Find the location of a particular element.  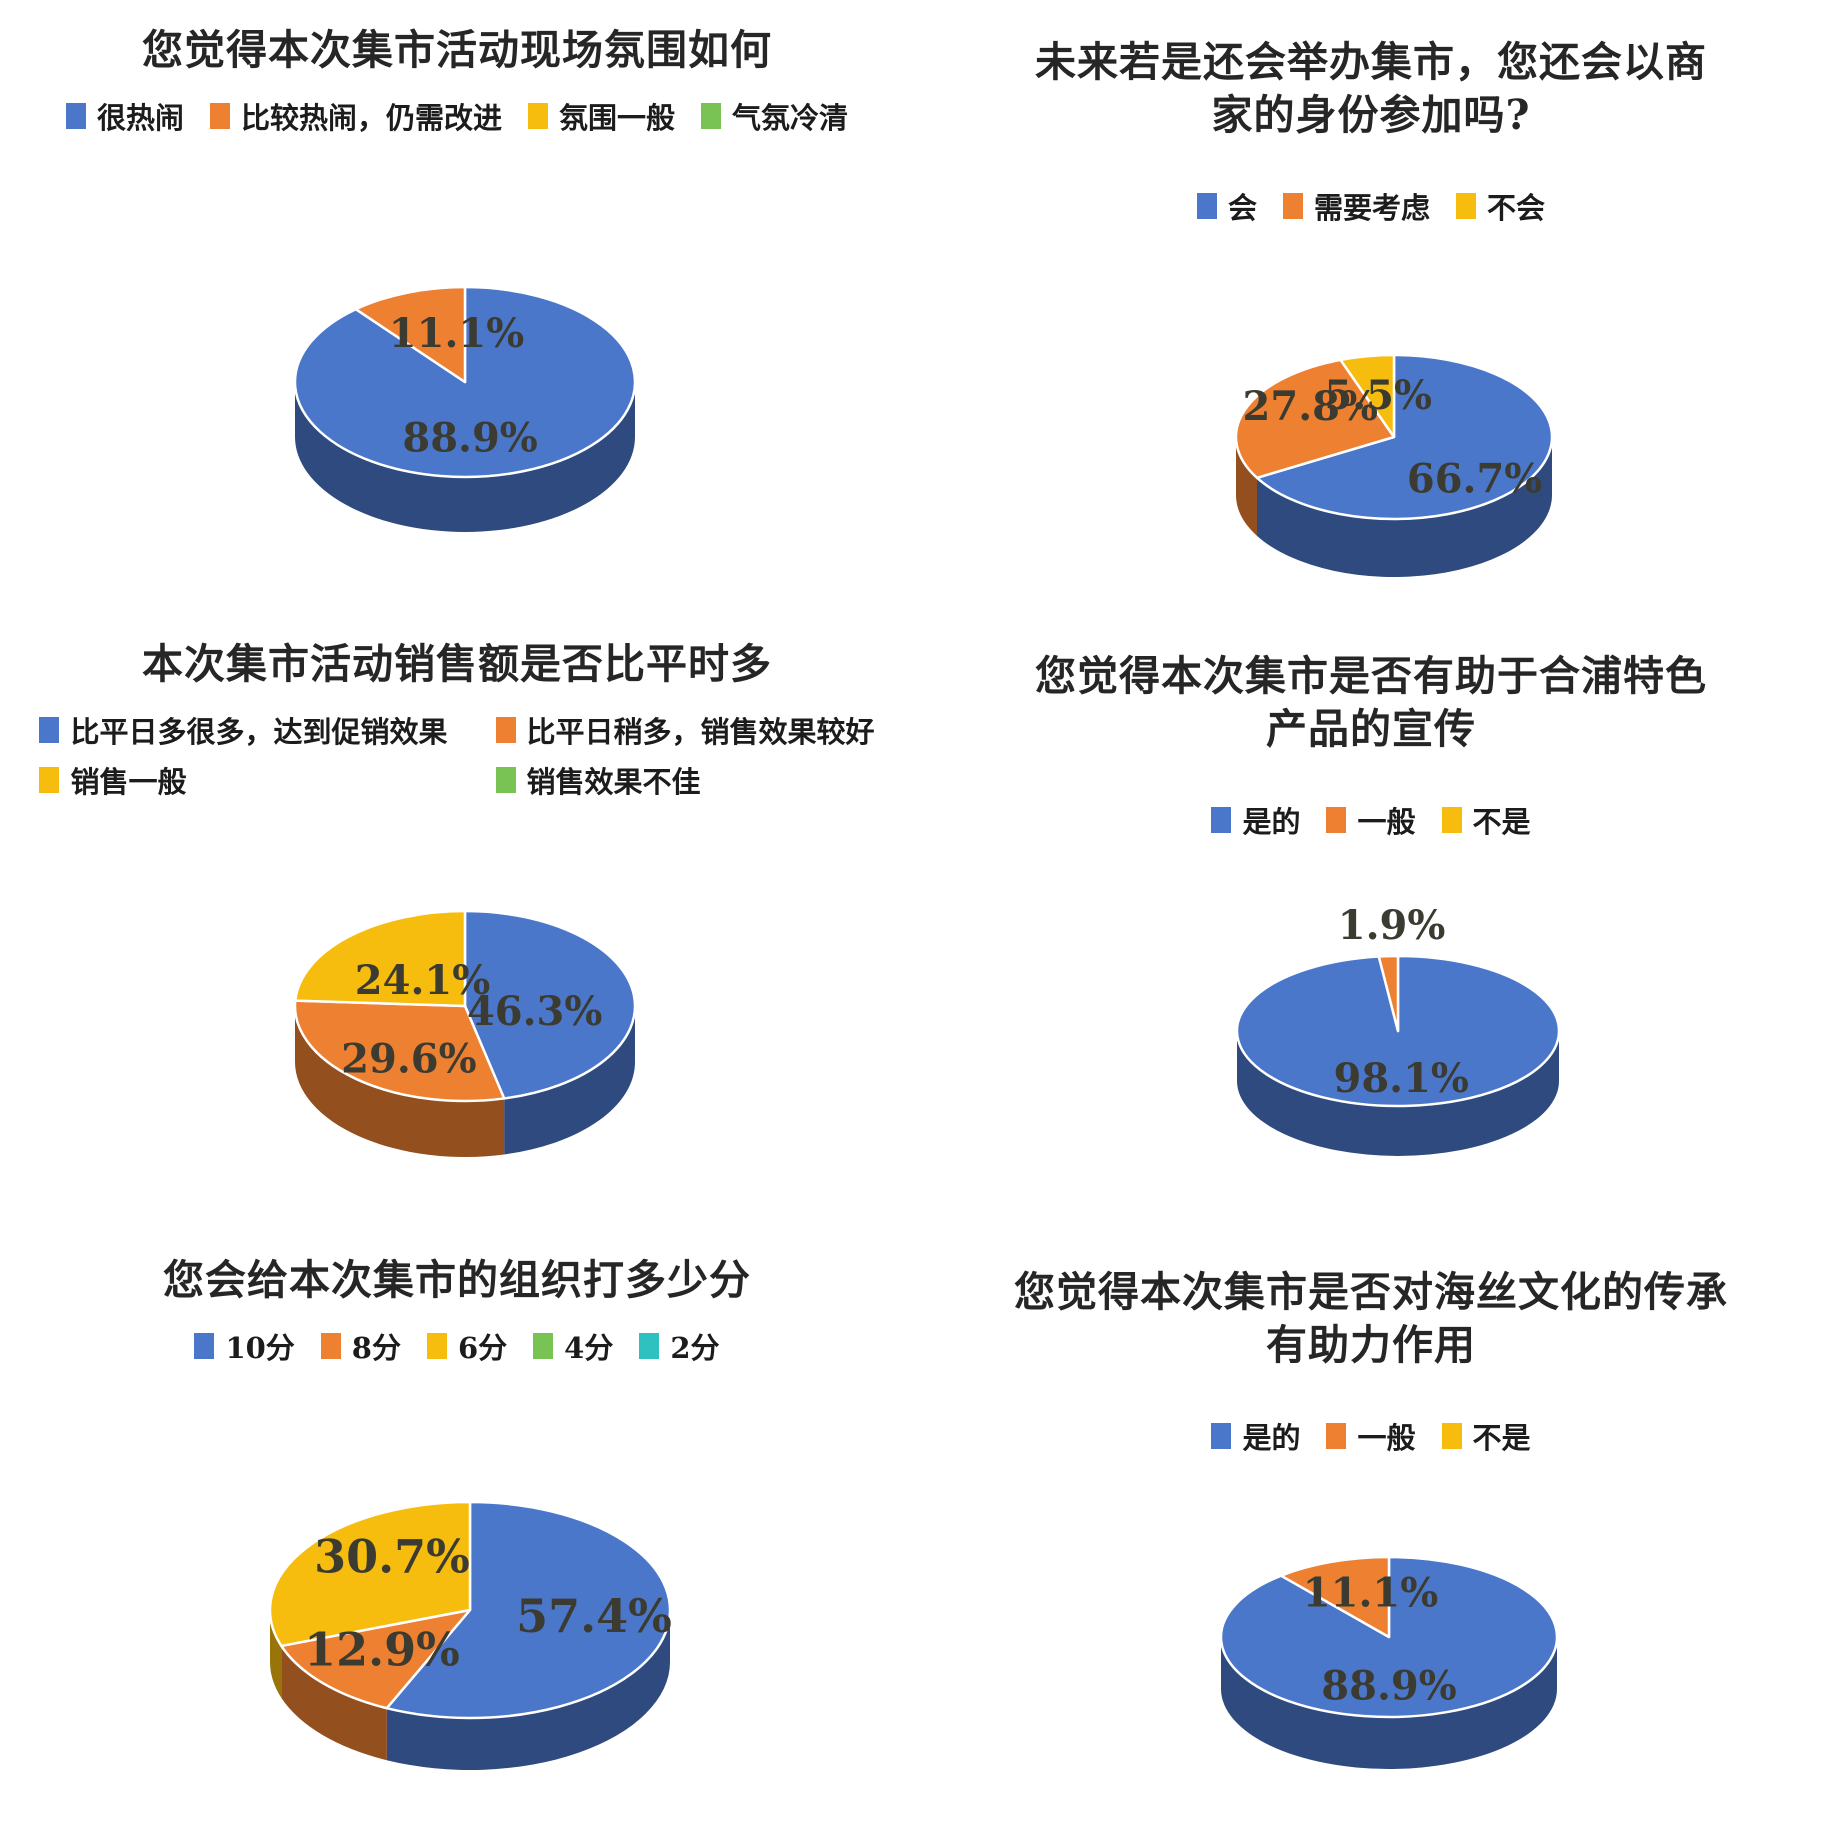

chart-title: 本次集市活动销售额是否比平时多 is located at coordinates (457, 664).